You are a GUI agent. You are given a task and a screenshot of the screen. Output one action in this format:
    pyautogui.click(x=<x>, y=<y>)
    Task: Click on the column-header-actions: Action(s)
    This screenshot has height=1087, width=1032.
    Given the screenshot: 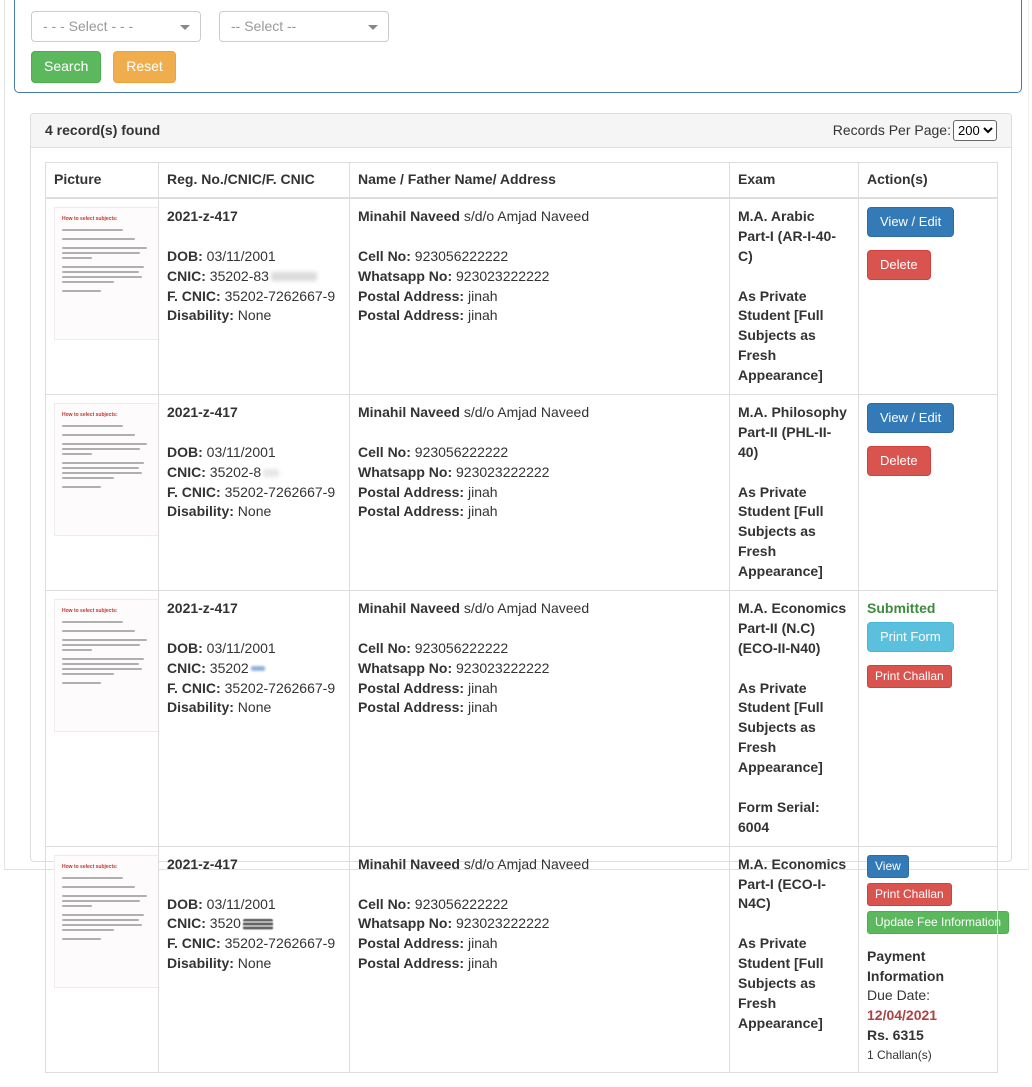 What is the action you would take?
    pyautogui.click(x=928, y=180)
    